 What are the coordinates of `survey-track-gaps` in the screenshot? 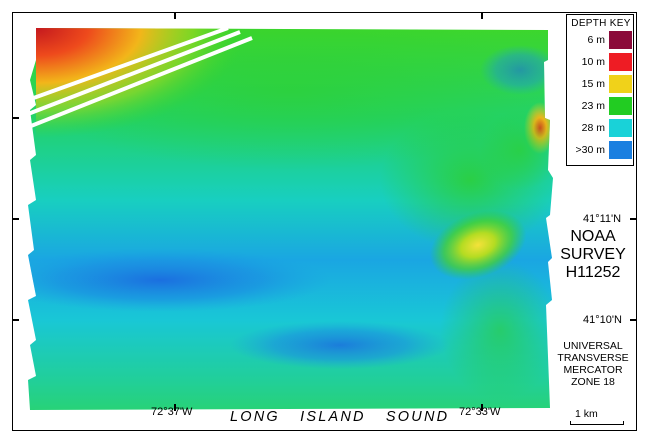 It's located at (139, 78).